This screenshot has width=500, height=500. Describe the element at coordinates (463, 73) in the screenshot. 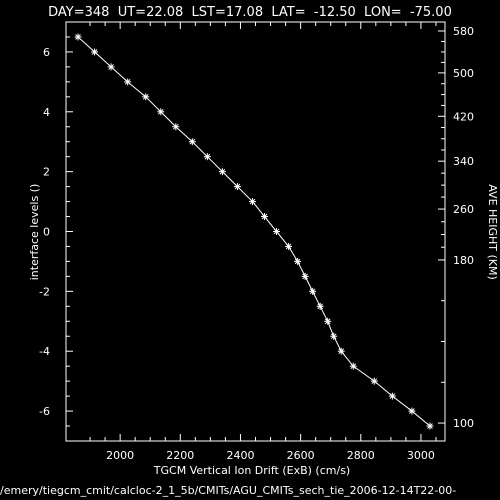

I see `y2-tick-label: 500` at that location.